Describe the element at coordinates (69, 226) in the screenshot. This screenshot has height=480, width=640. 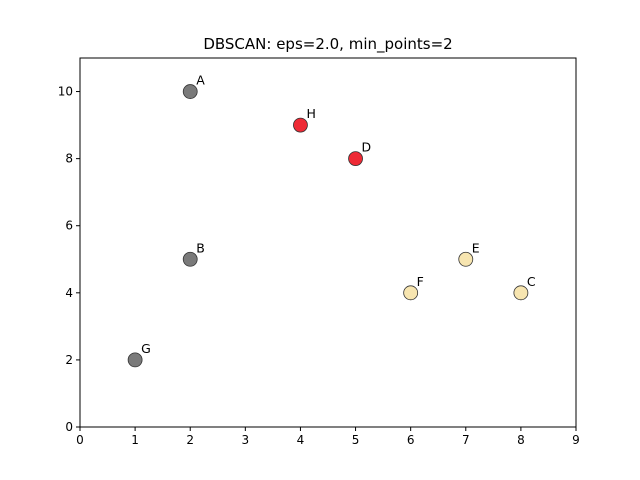
I see `y-tick-label: 6` at that location.